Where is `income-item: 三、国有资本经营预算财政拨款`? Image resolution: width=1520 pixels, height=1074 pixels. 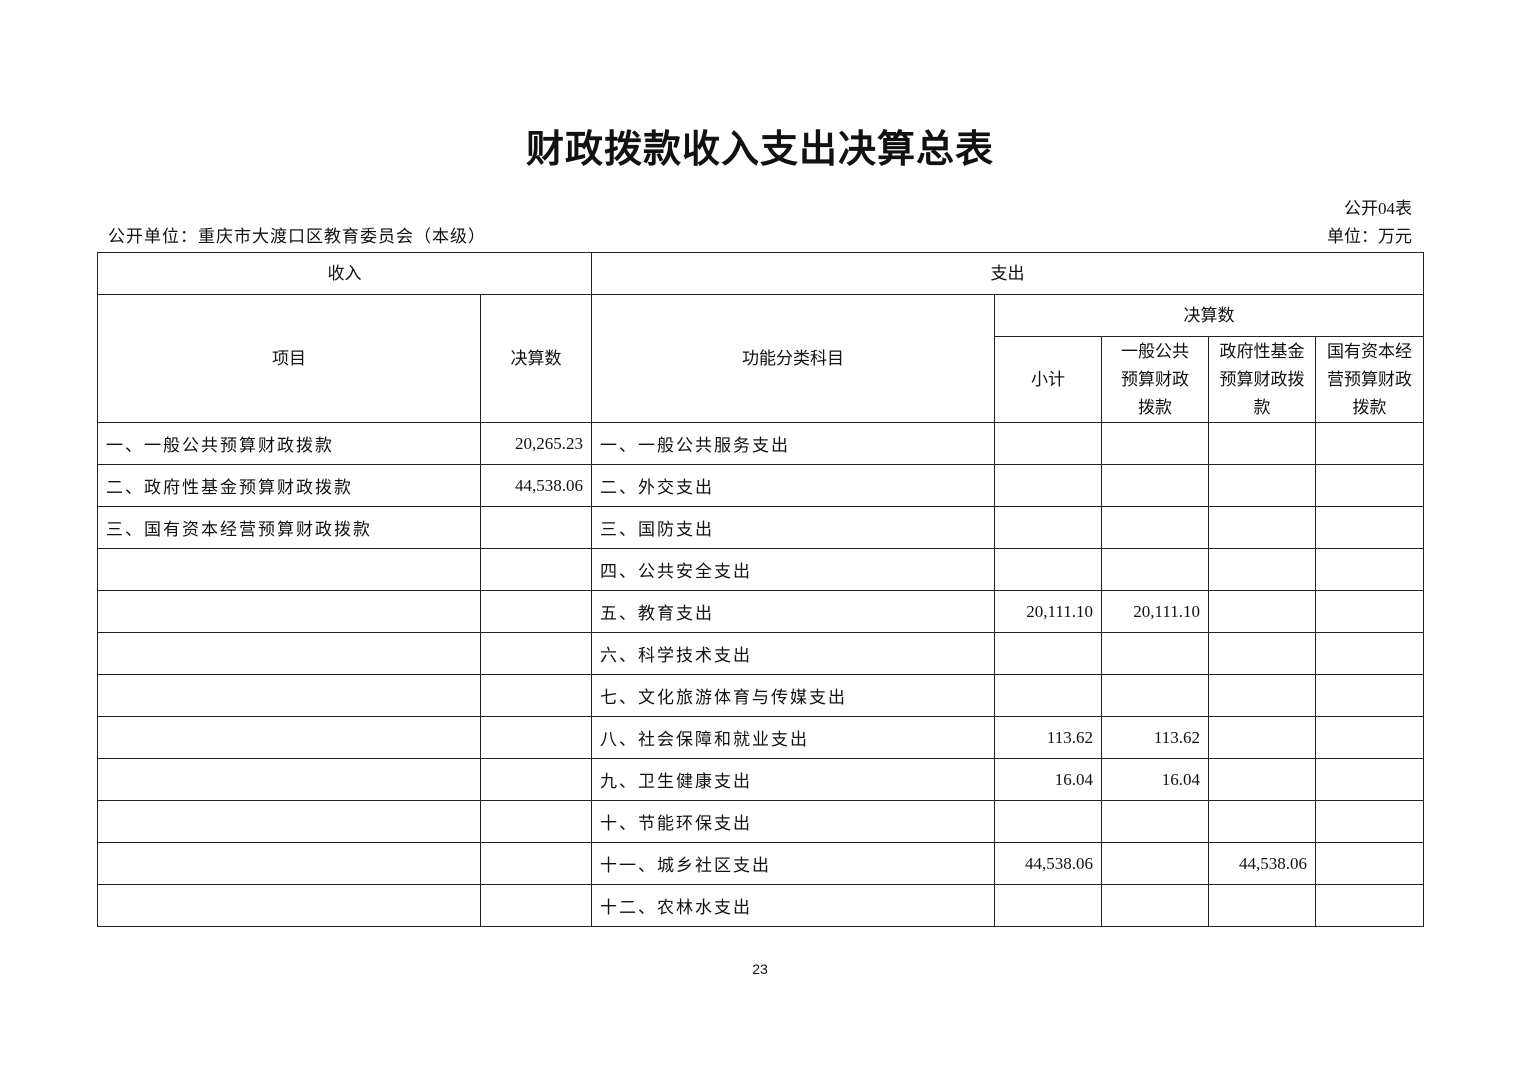
income-item: 三、国有资本经营预算财政拨款 is located at coordinates (289, 527).